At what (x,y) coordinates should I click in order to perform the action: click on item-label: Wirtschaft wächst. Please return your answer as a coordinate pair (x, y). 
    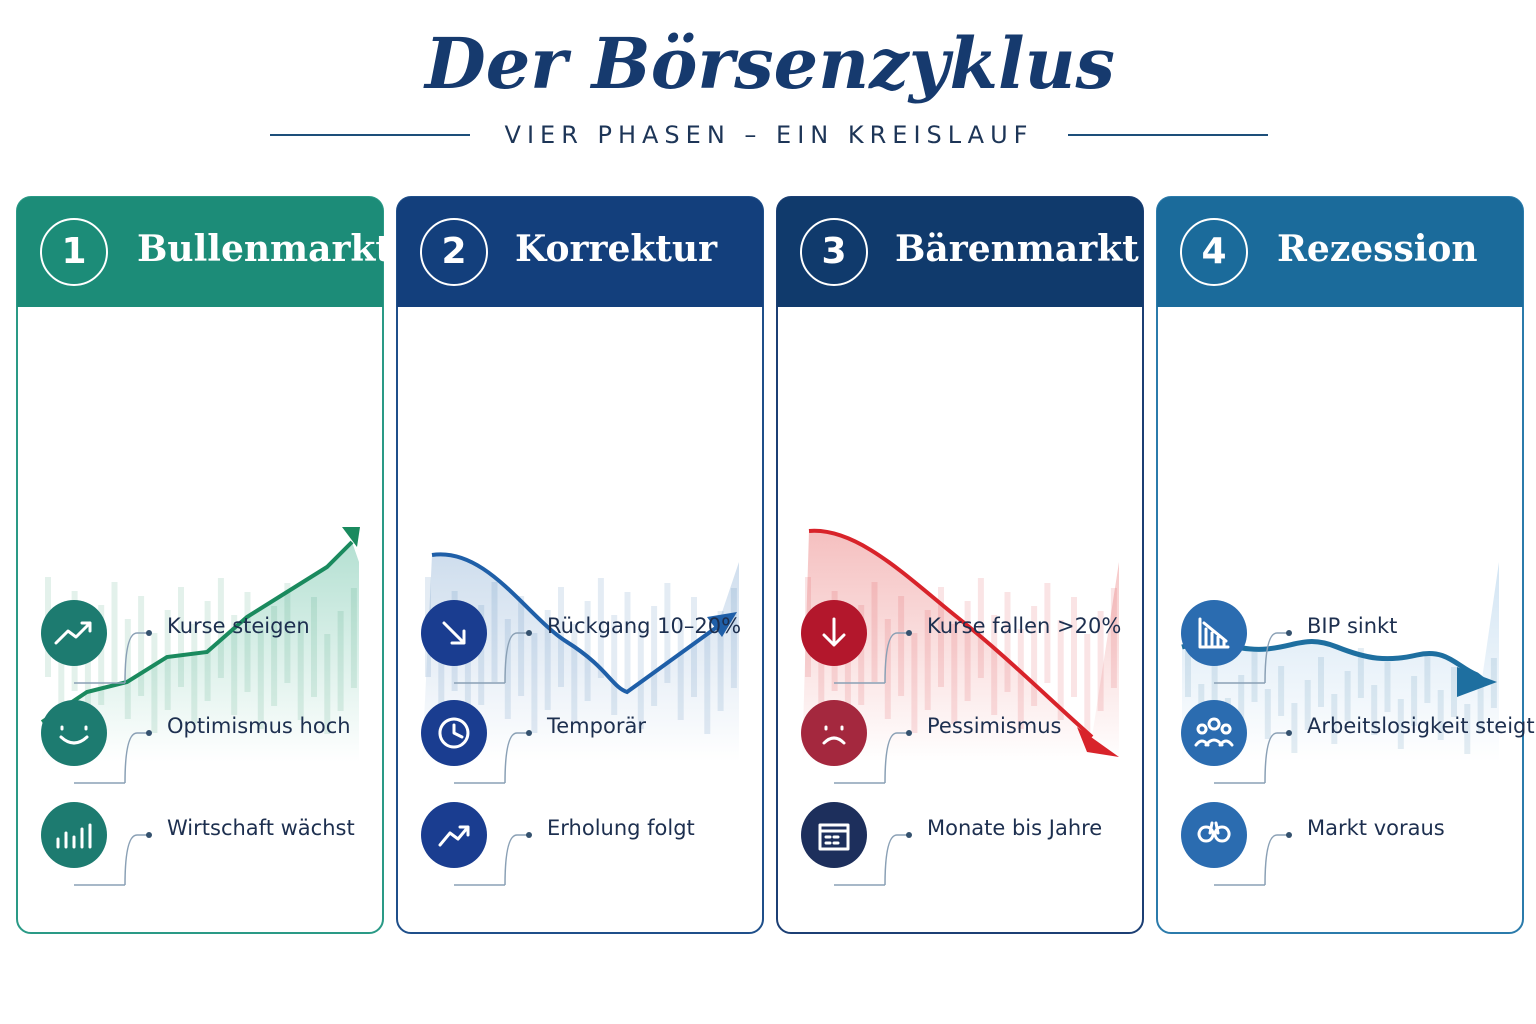
    Looking at the image, I should click on (261, 828).